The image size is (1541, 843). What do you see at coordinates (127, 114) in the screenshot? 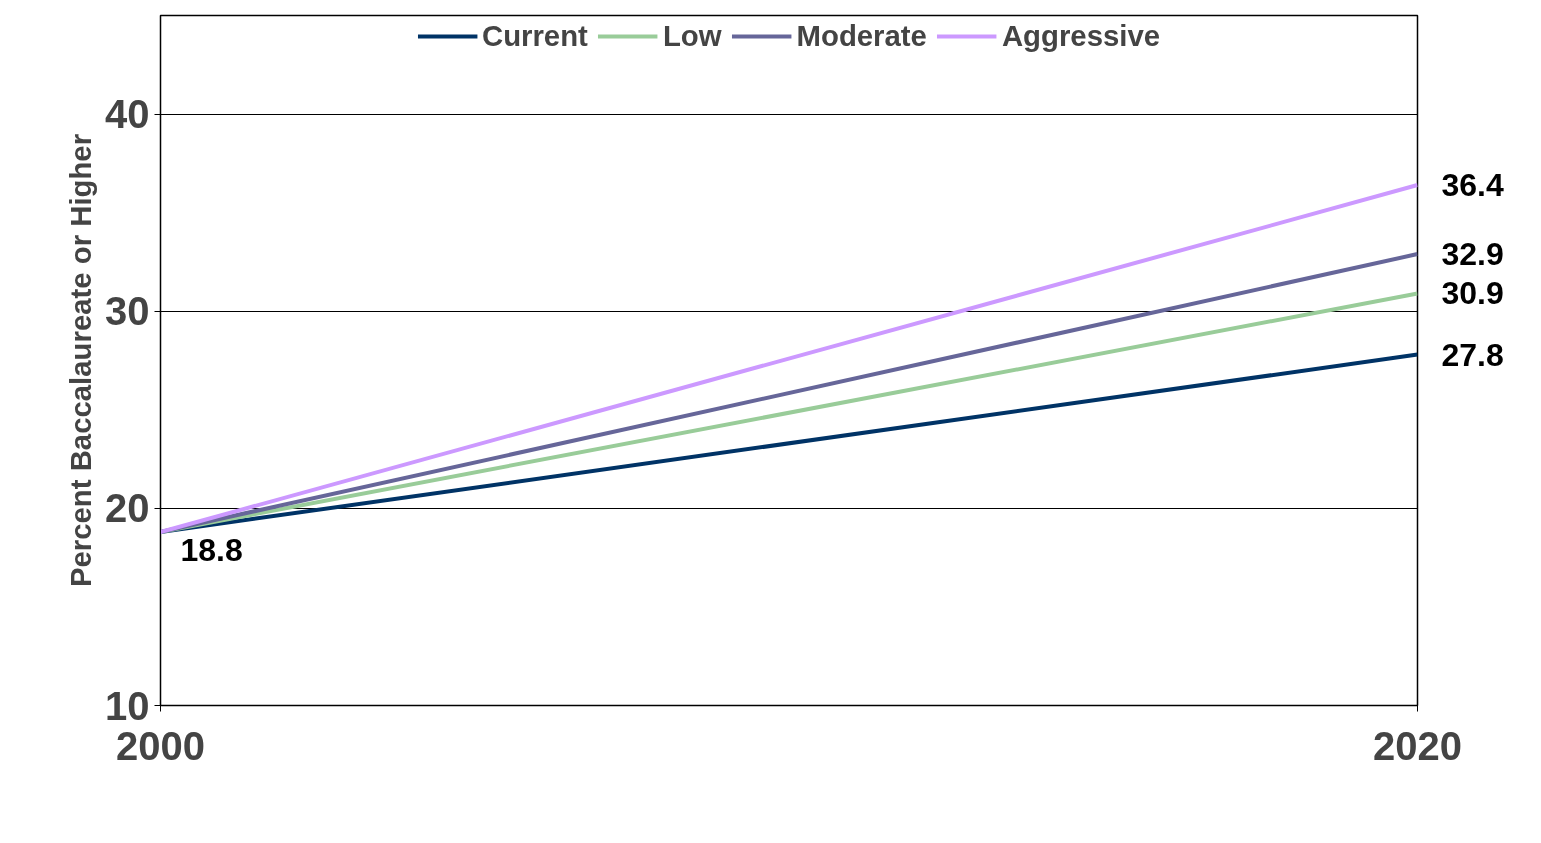
I see `y-tick-label: 40` at bounding box center [127, 114].